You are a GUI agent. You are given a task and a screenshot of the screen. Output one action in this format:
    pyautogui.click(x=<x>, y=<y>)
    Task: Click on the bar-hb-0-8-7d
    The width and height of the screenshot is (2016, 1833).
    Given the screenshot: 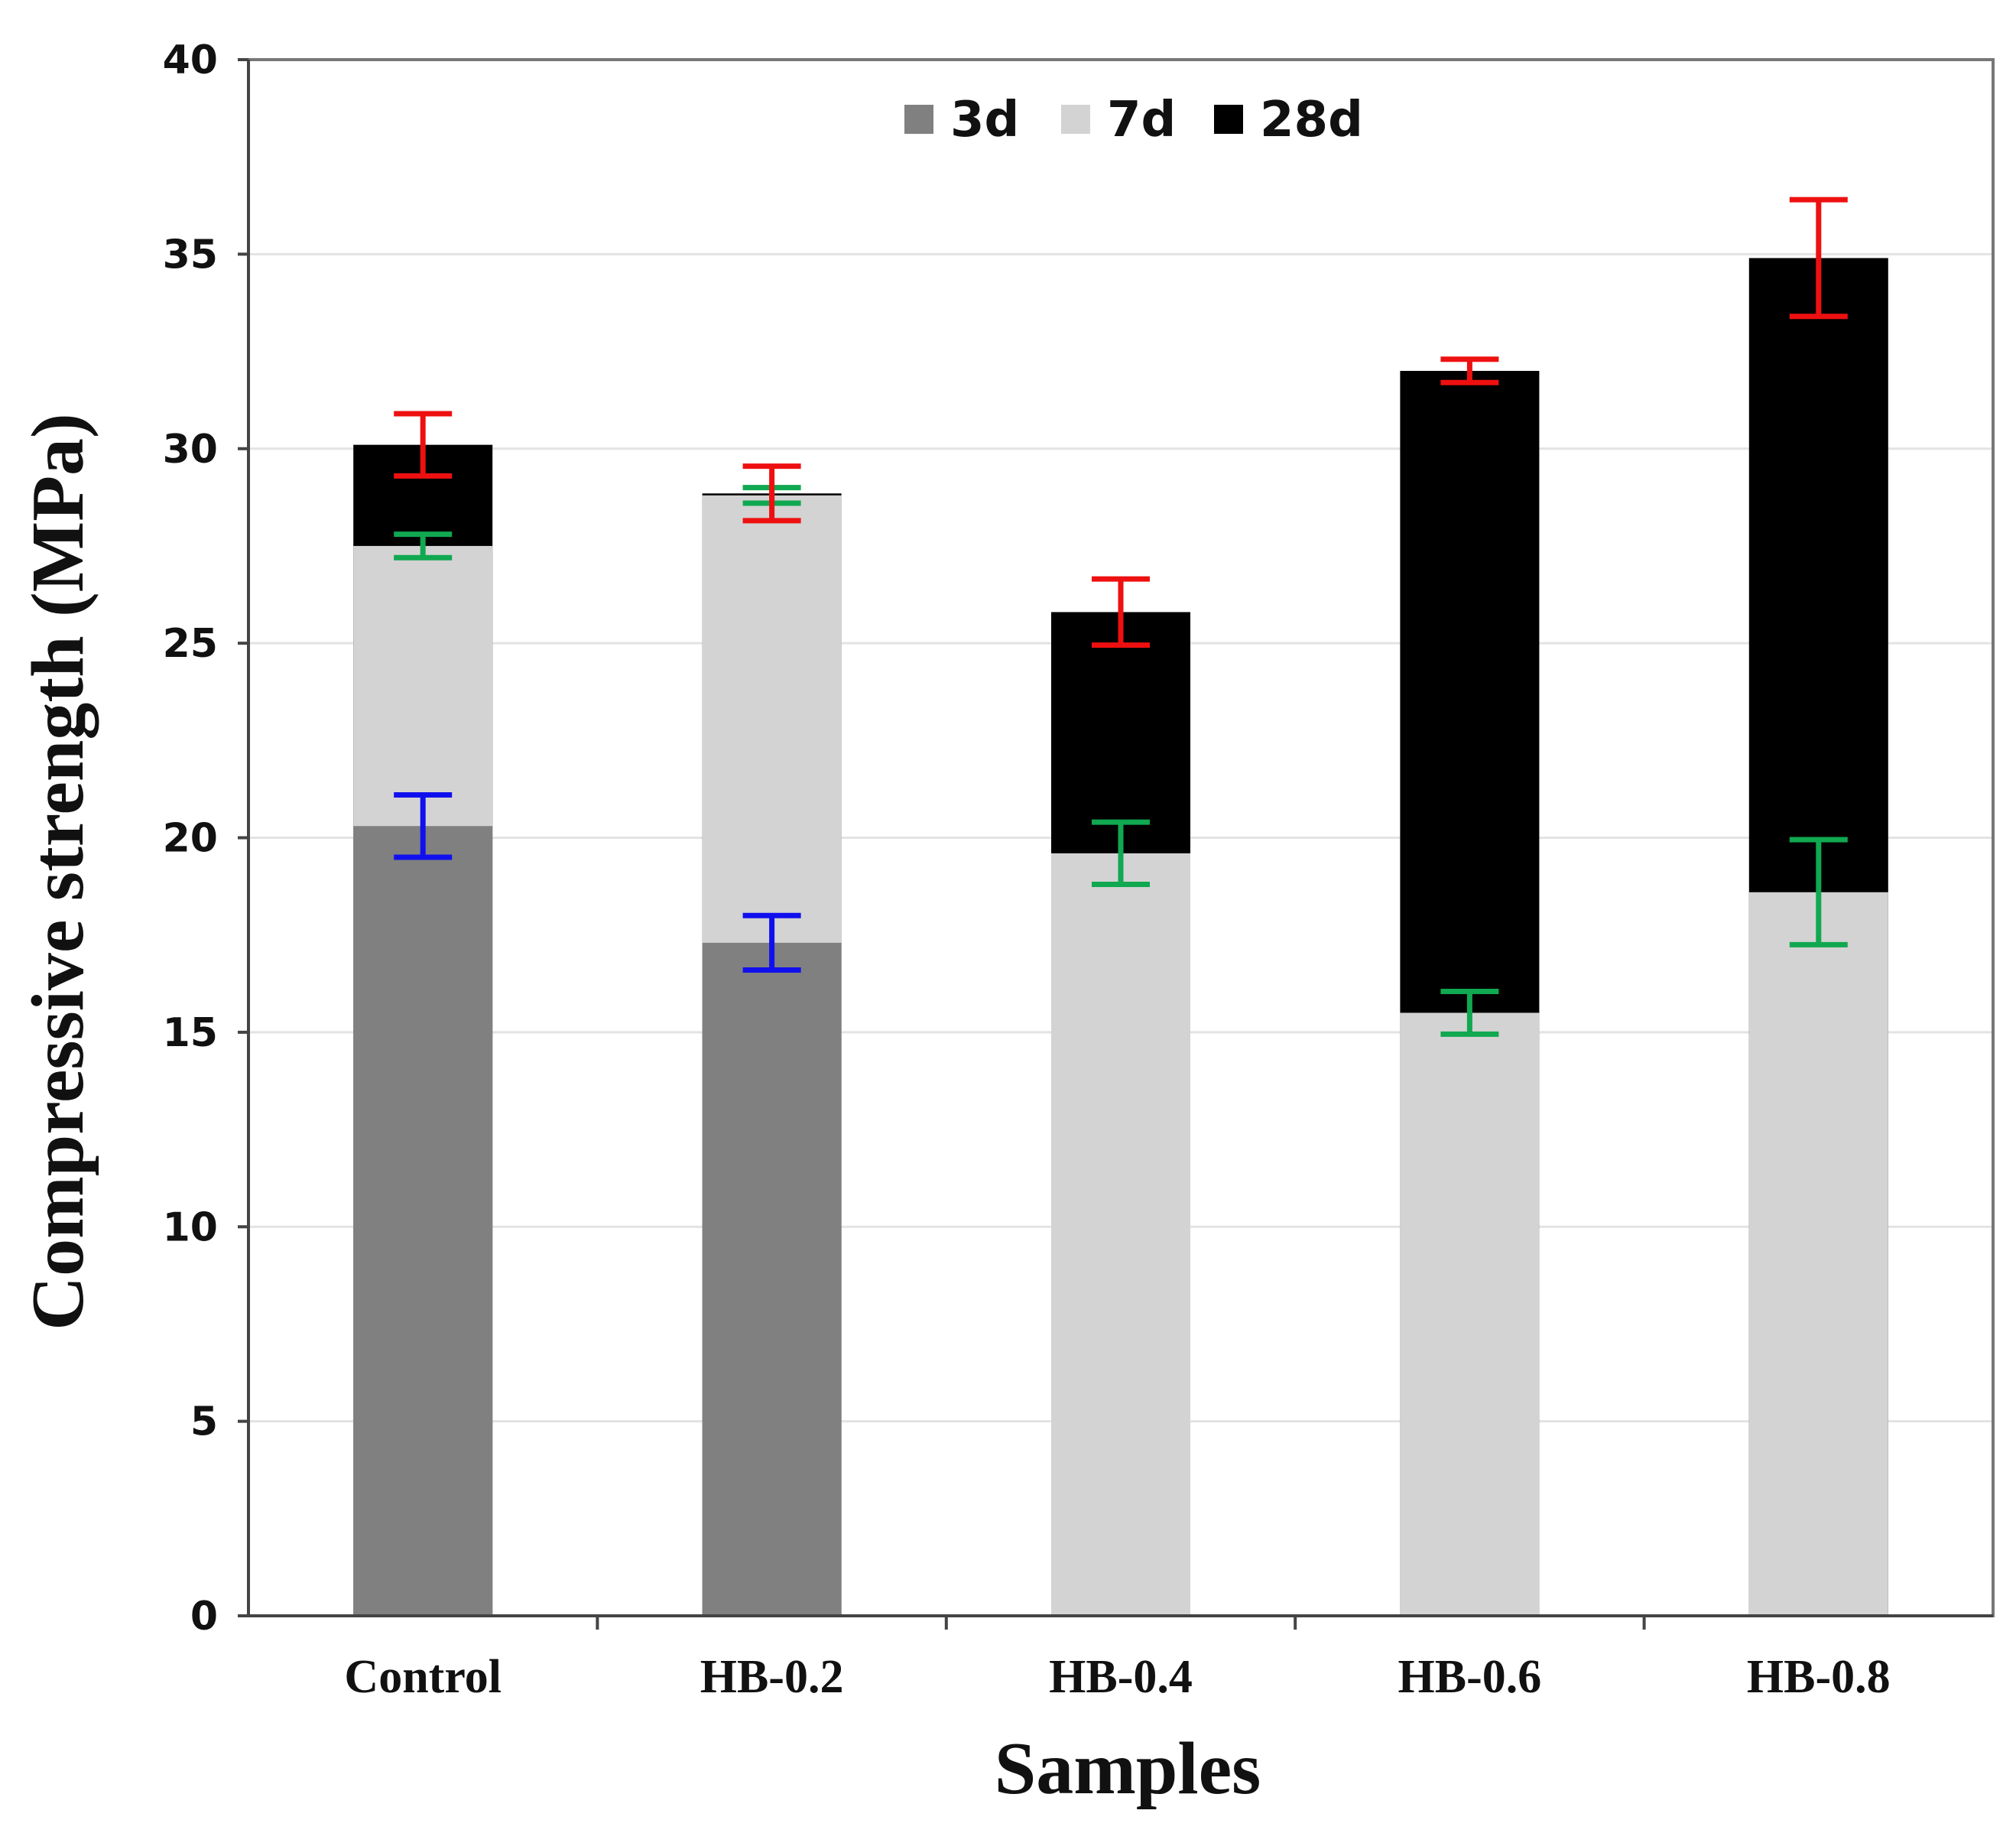 What is the action you would take?
    pyautogui.click(x=1818, y=1254)
    